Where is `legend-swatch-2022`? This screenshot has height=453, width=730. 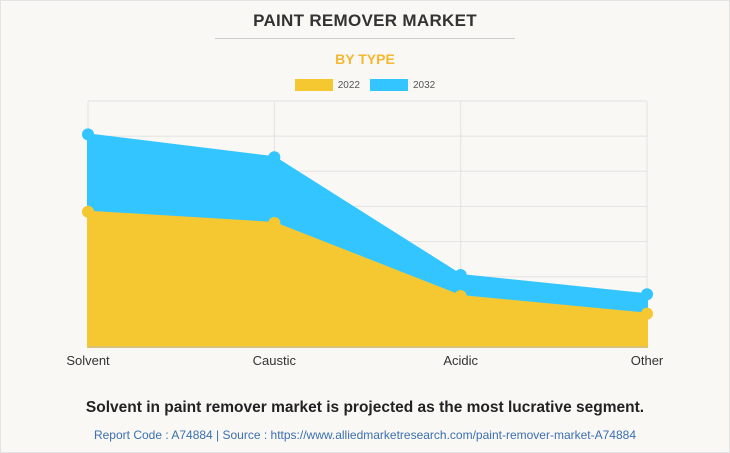
legend-swatch-2022 is located at coordinates (313, 85).